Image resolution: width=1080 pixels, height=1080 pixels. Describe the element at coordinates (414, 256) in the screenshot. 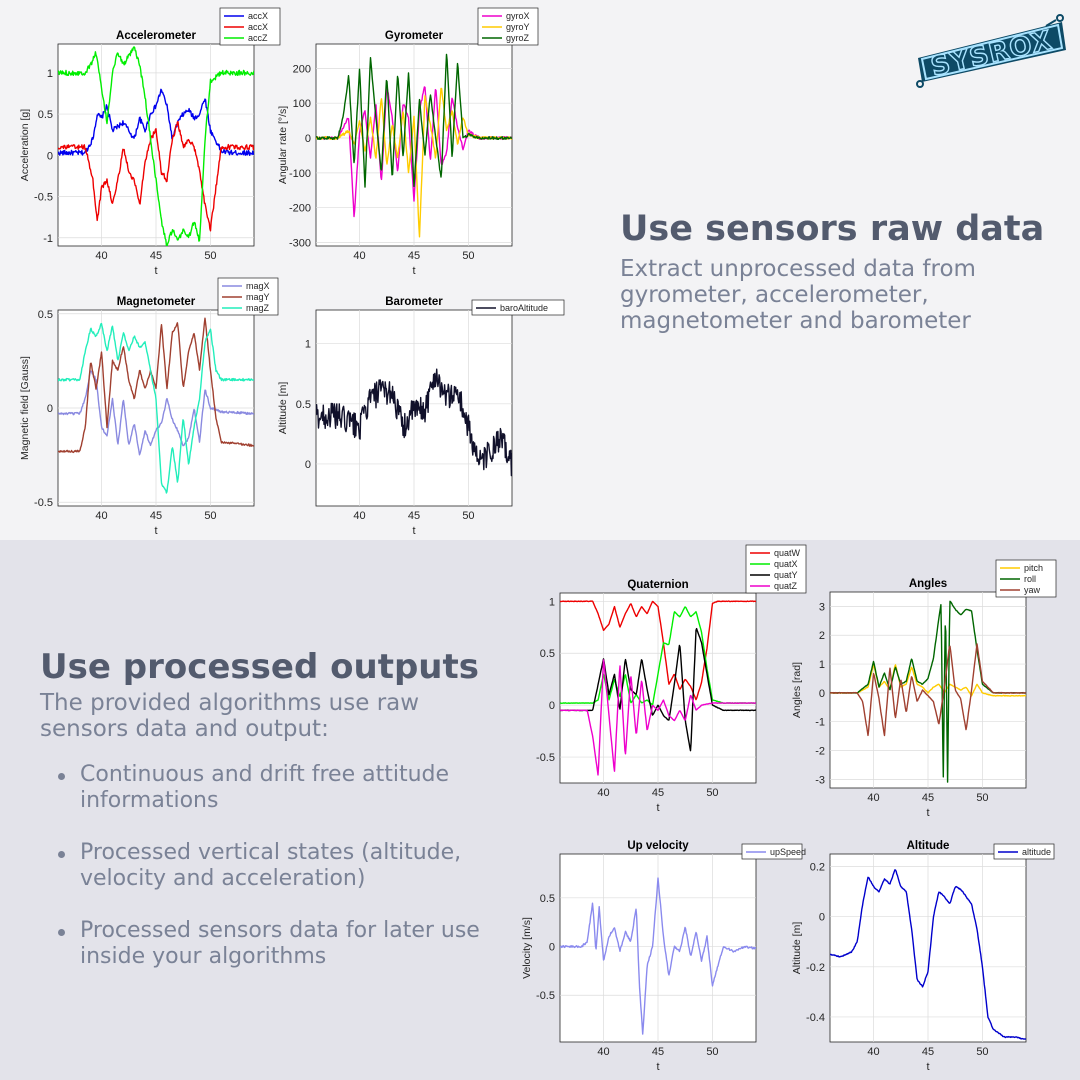

I see `gyrometer-xtick-label-45: 45` at that location.